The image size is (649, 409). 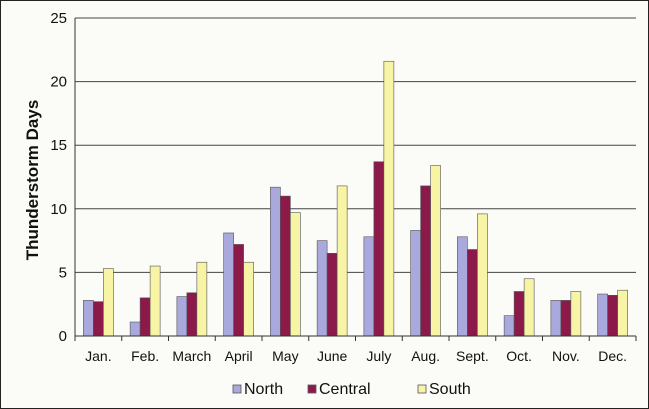 What do you see at coordinates (58, 18) in the screenshot?
I see `y-tick-label: 25` at bounding box center [58, 18].